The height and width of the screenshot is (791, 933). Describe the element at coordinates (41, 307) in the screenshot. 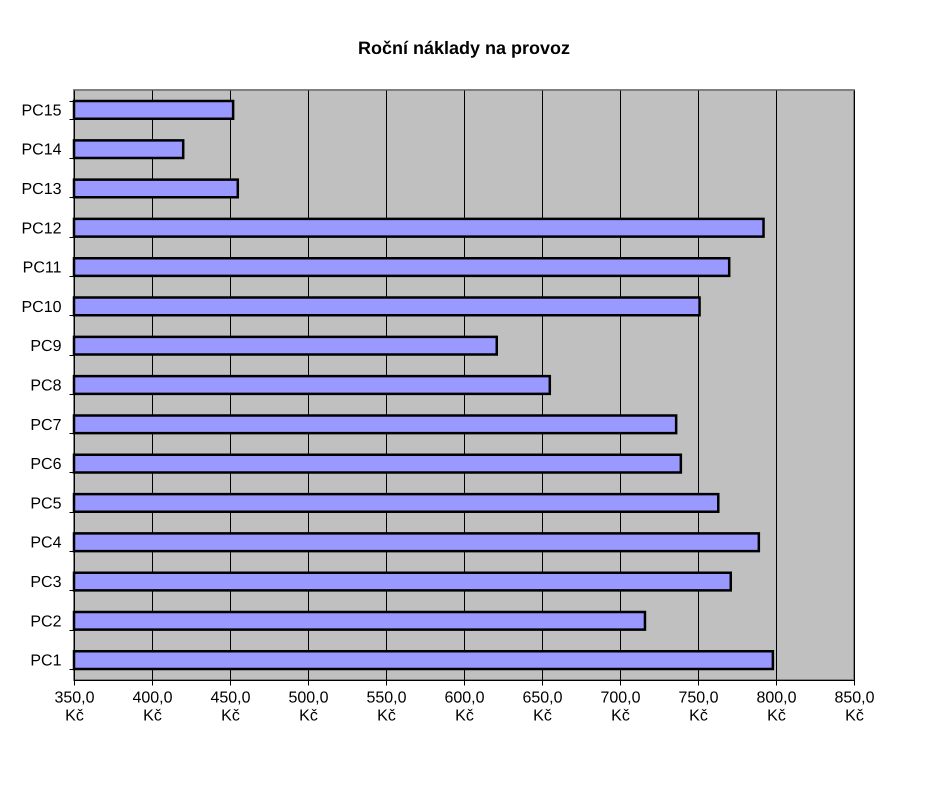

I see `y-tick-label: PC10` at that location.